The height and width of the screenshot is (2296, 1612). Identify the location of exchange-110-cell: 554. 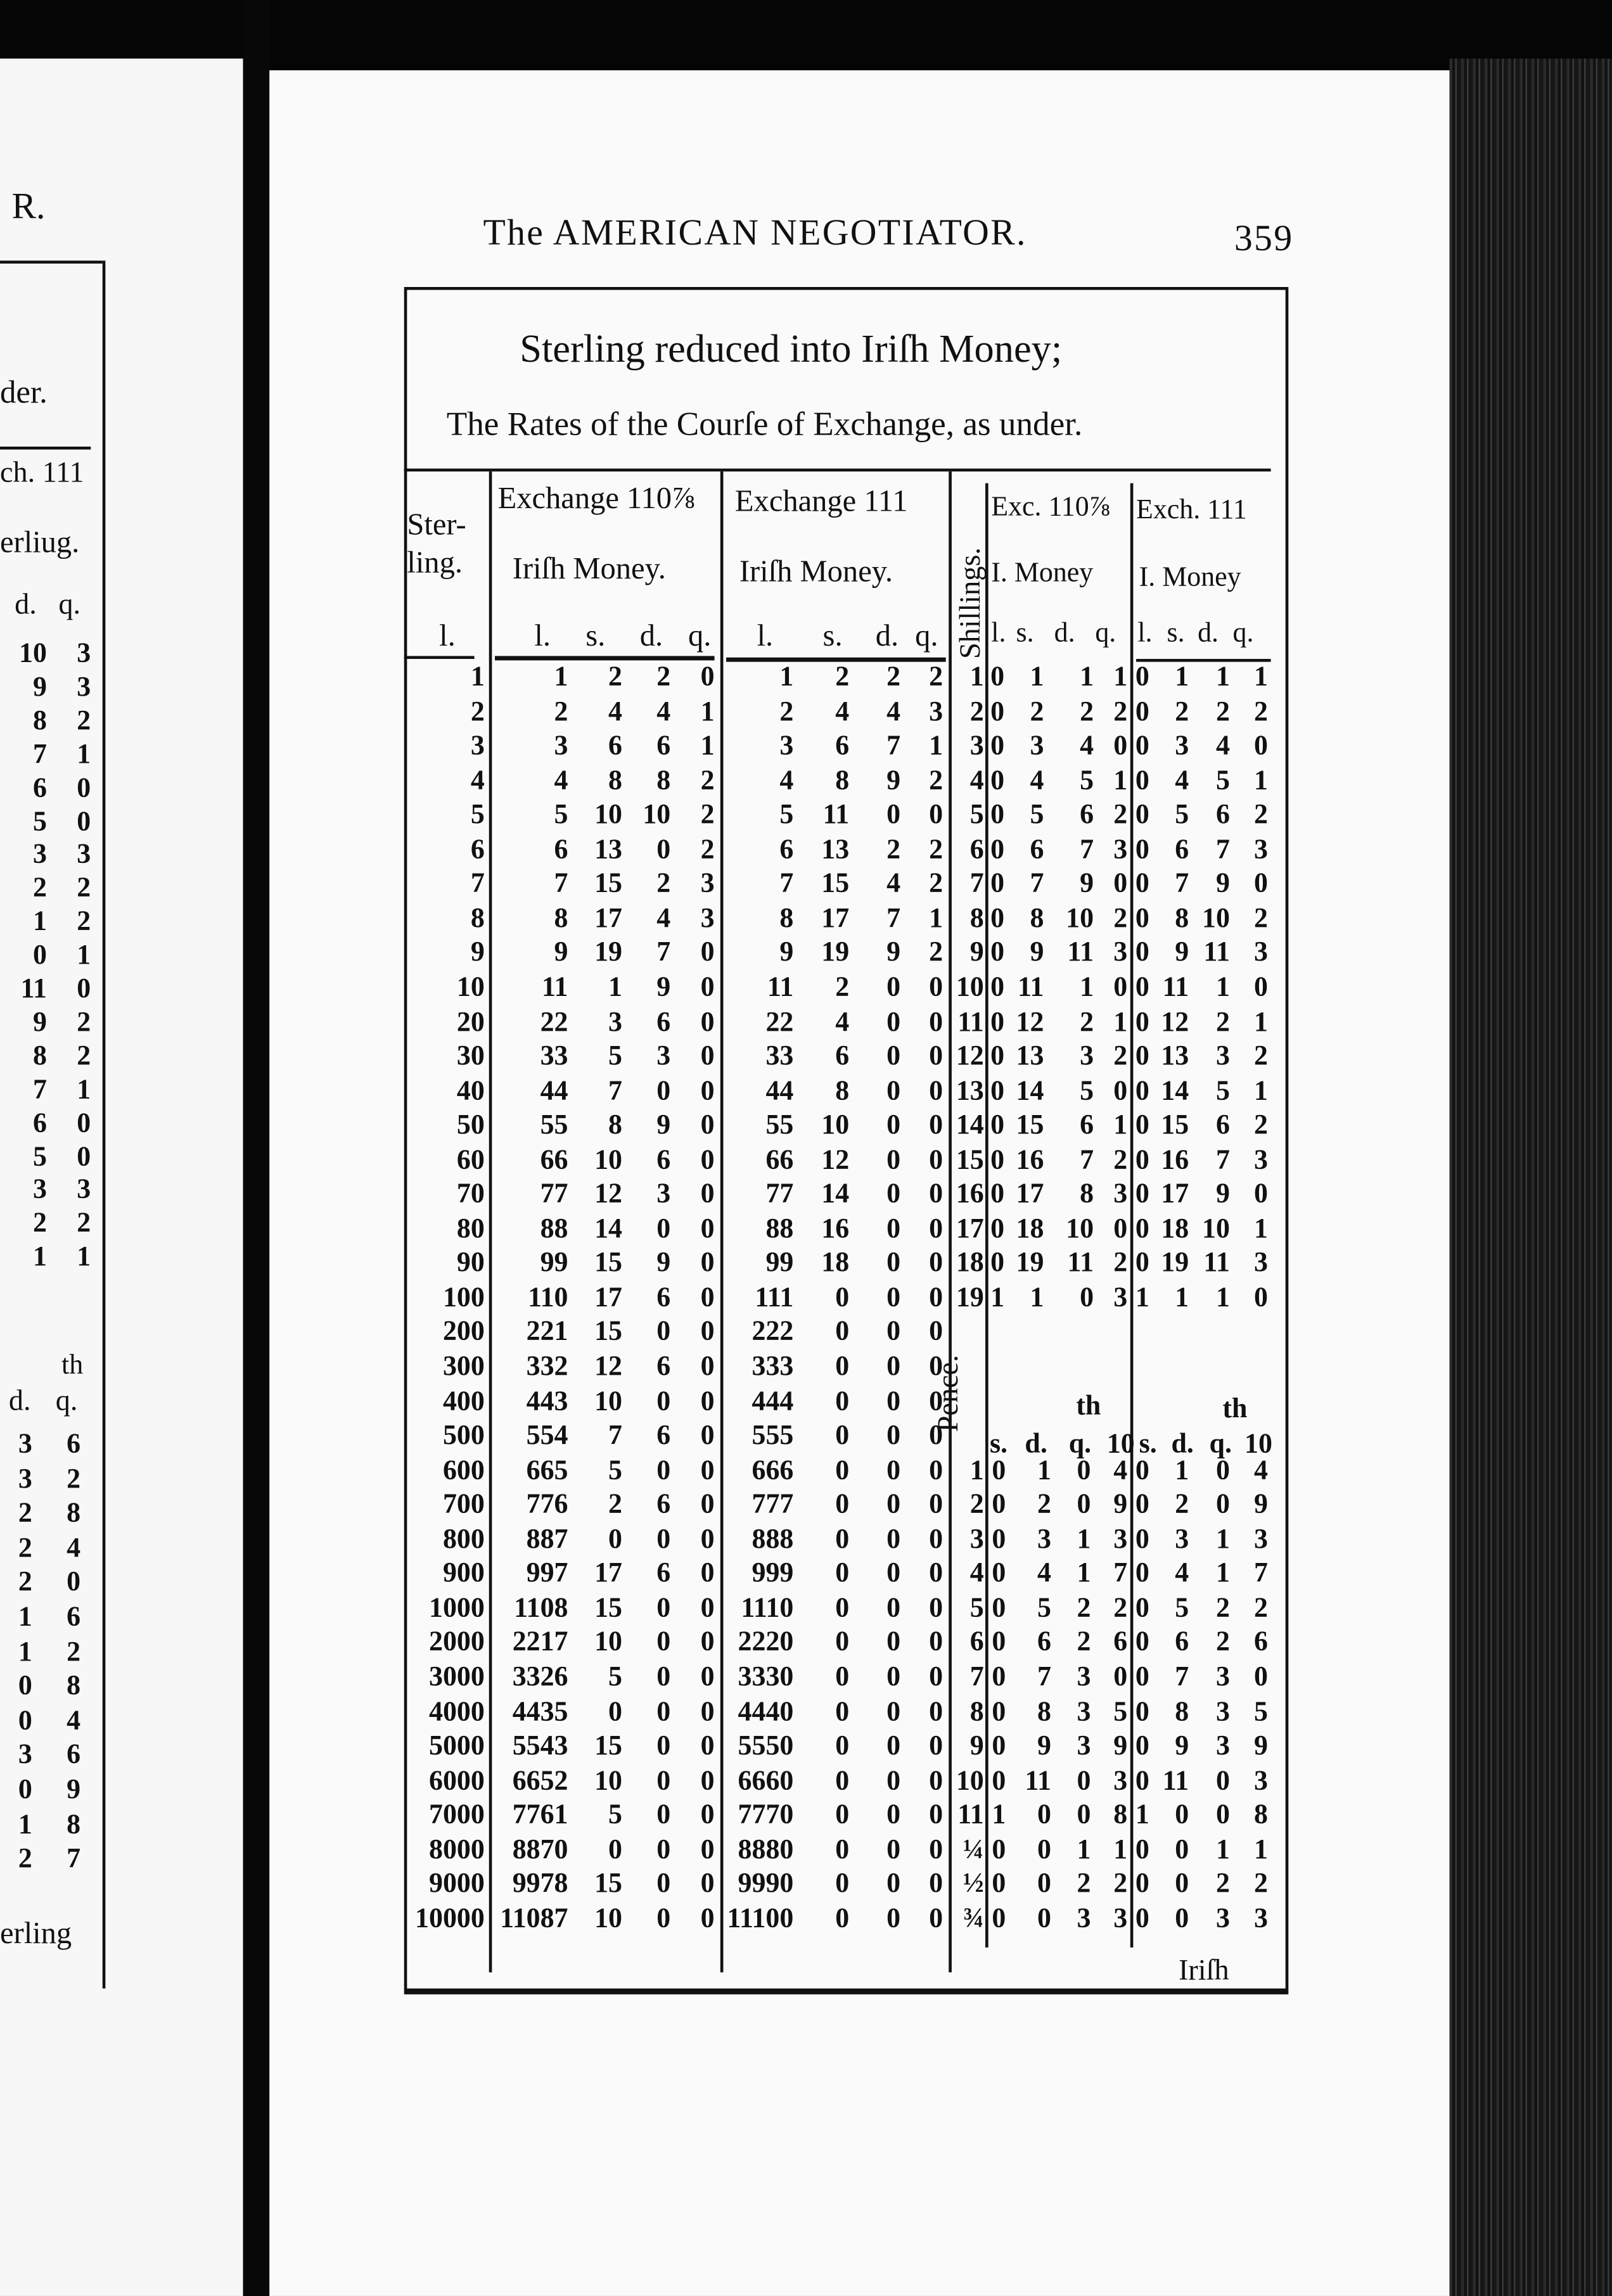
(547, 1435).